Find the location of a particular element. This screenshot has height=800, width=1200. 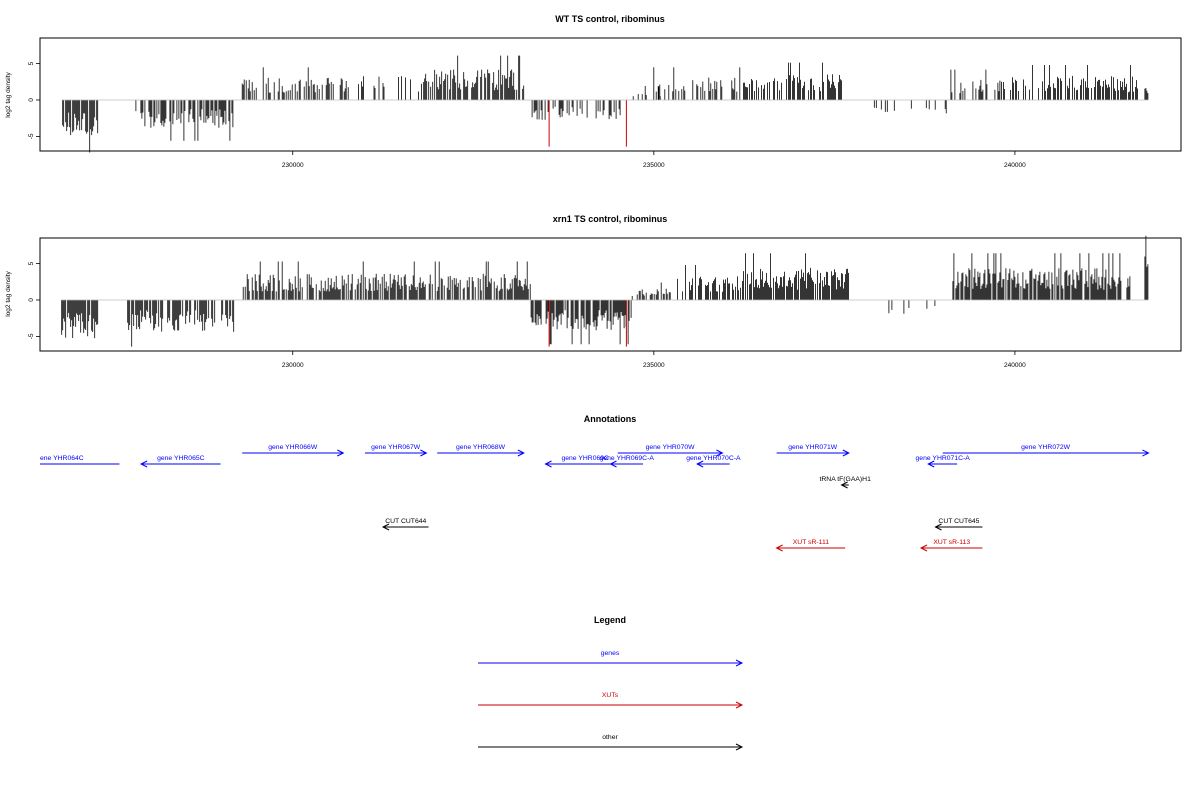

panel-wt-axes: -5 0 5 230000 235000 240000 is located at coordinates (527, 115).